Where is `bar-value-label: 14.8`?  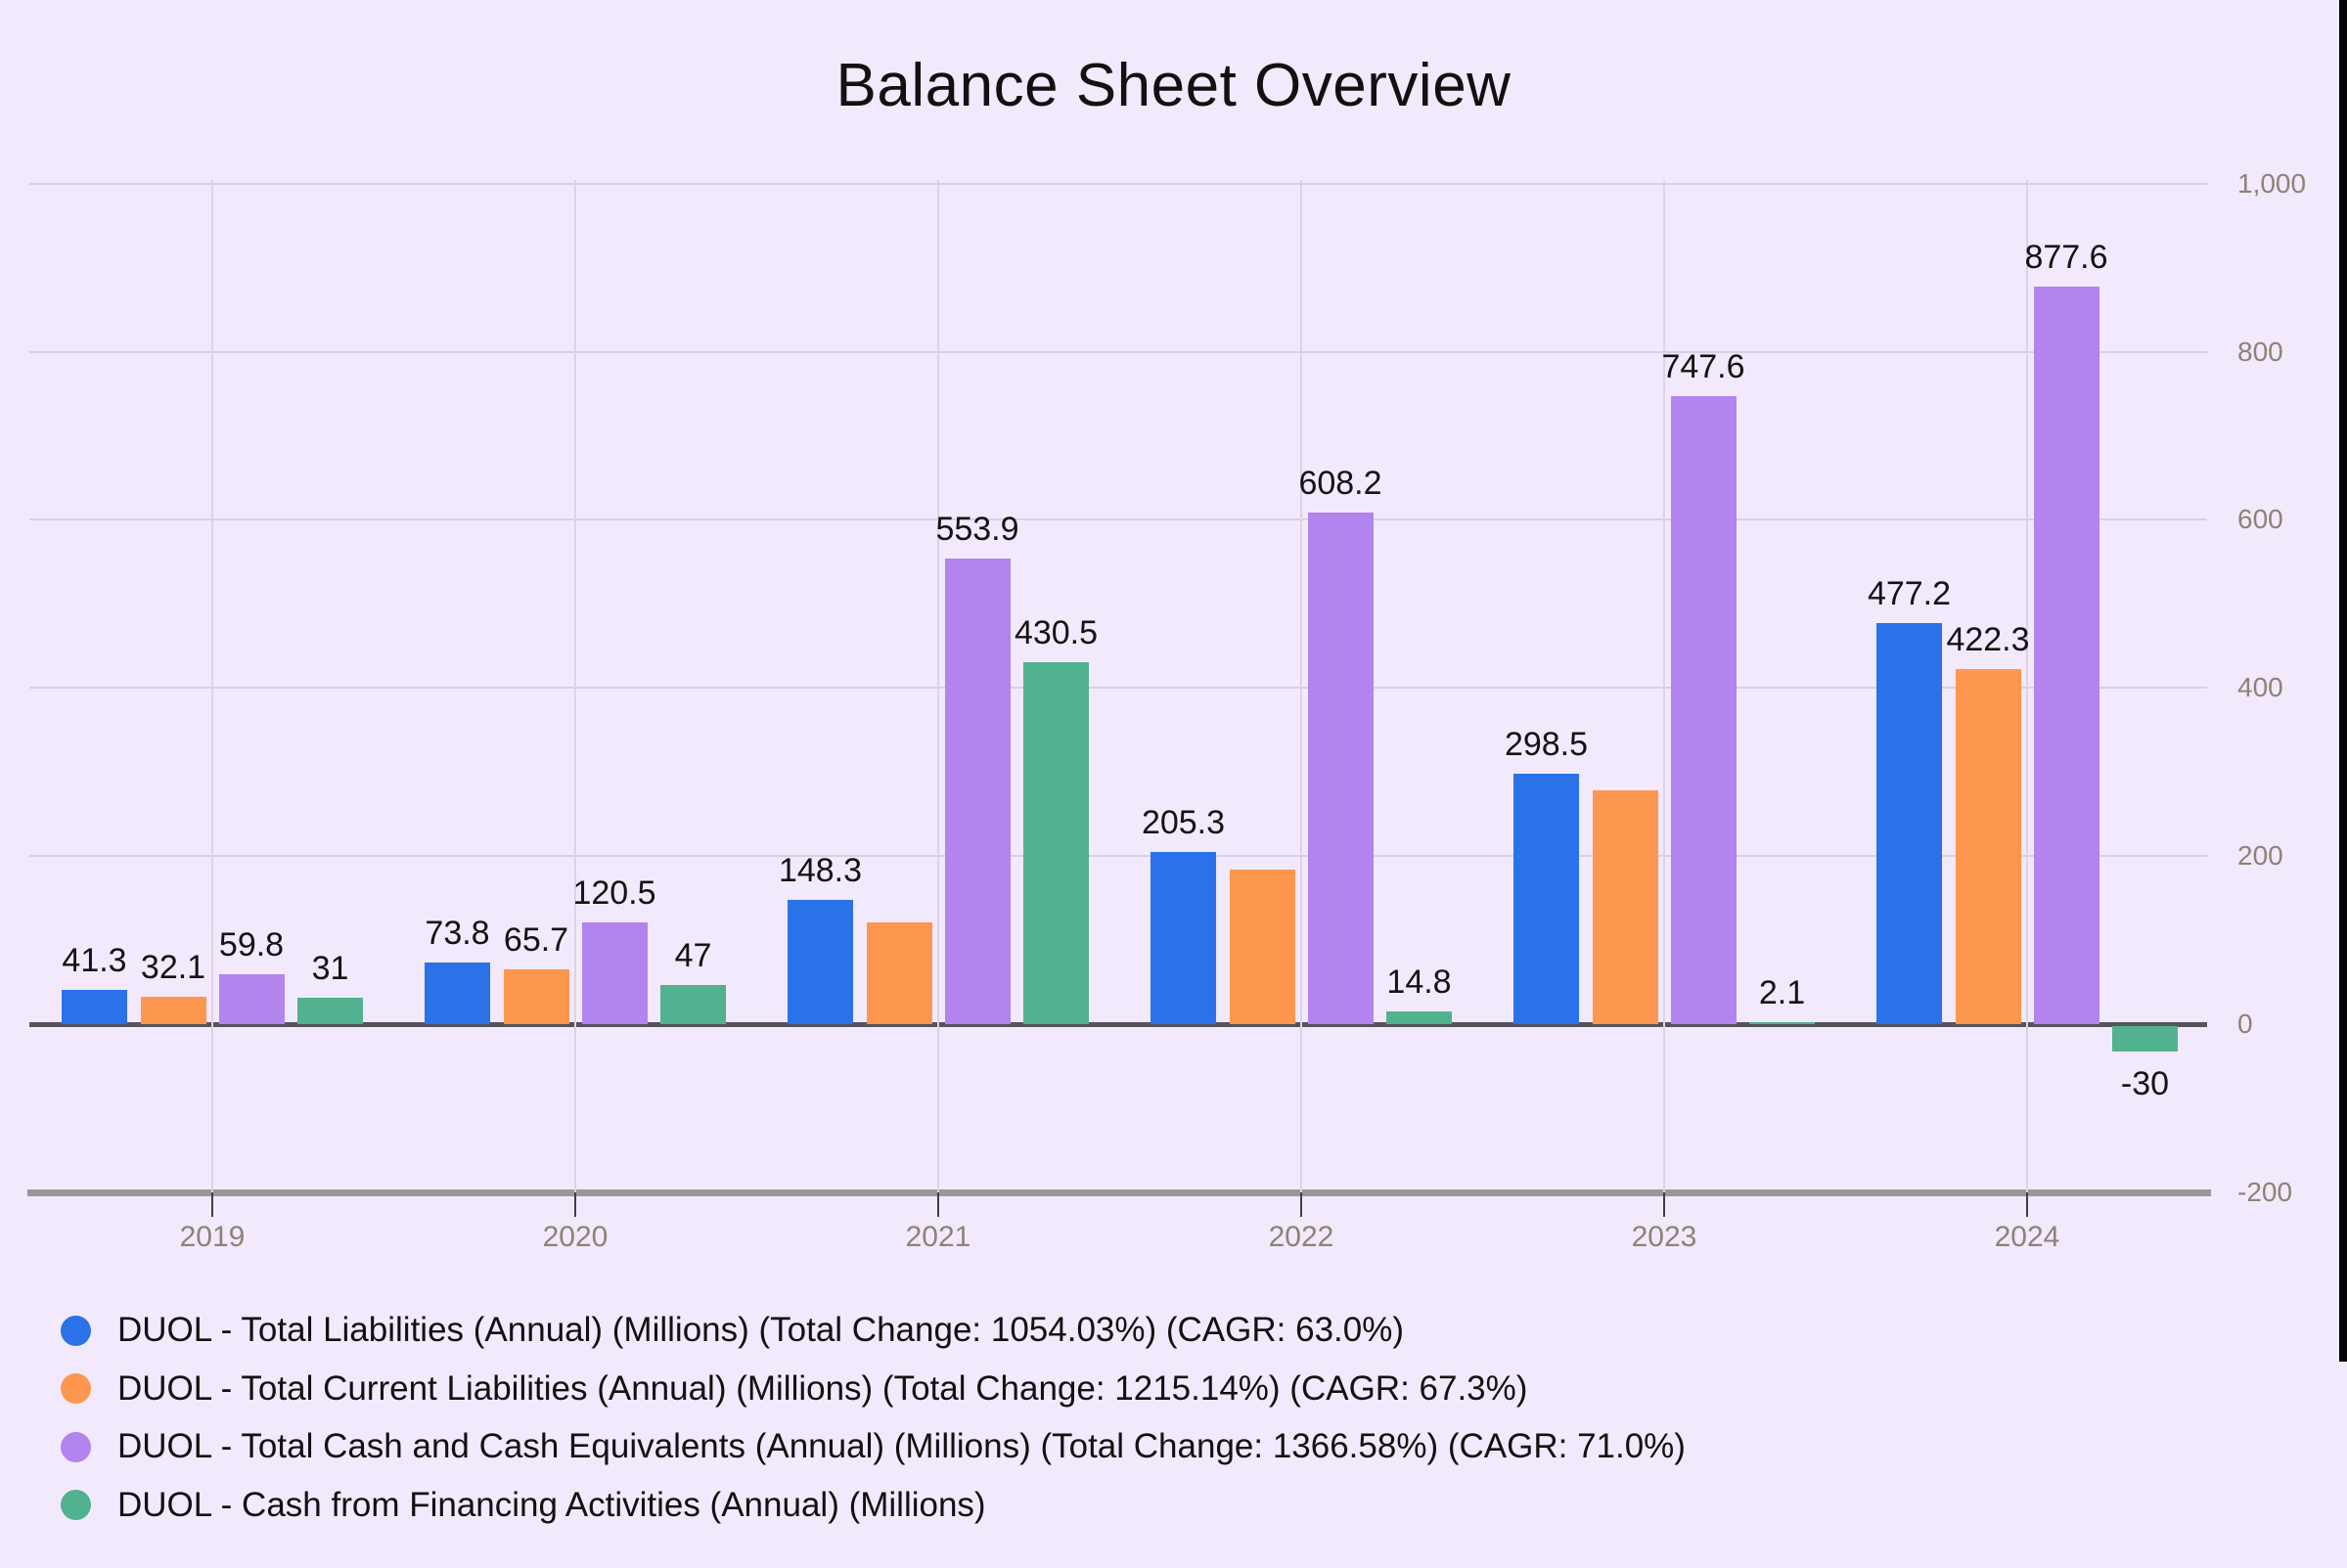
bar-value-label: 14.8 is located at coordinates (1419, 982).